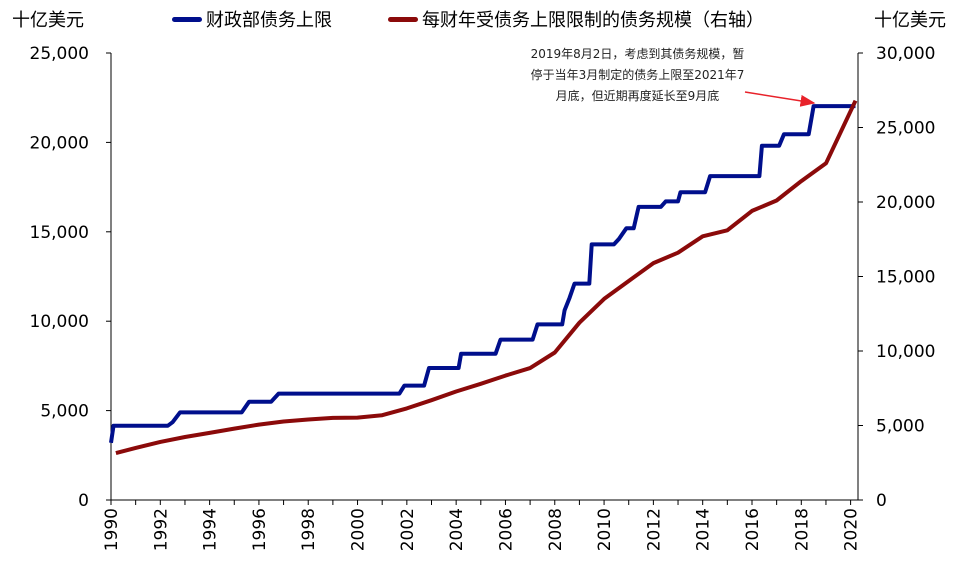 This screenshot has height=566, width=960. Describe the element at coordinates (704, 529) in the screenshot. I see `x-tick-label: 2014` at that location.